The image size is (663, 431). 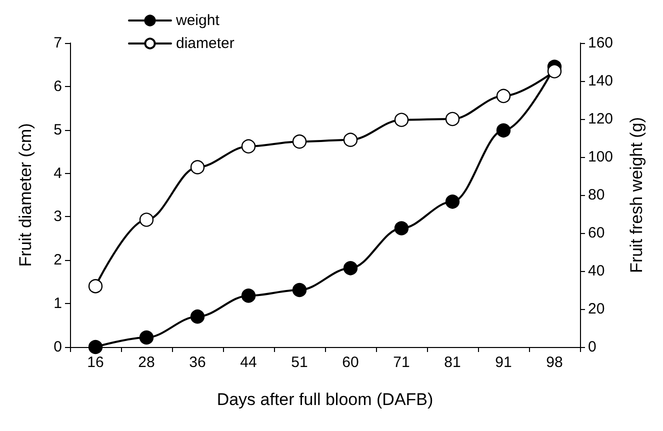 I want to click on y2-tick-label: 160, so click(x=601, y=43).